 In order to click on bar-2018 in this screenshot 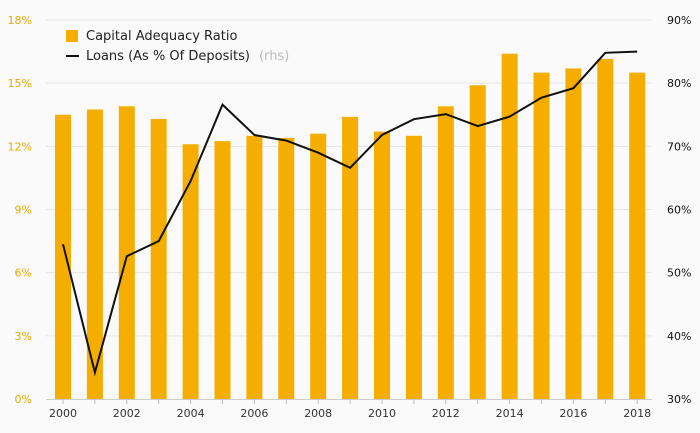, I will do `click(637, 235)`.